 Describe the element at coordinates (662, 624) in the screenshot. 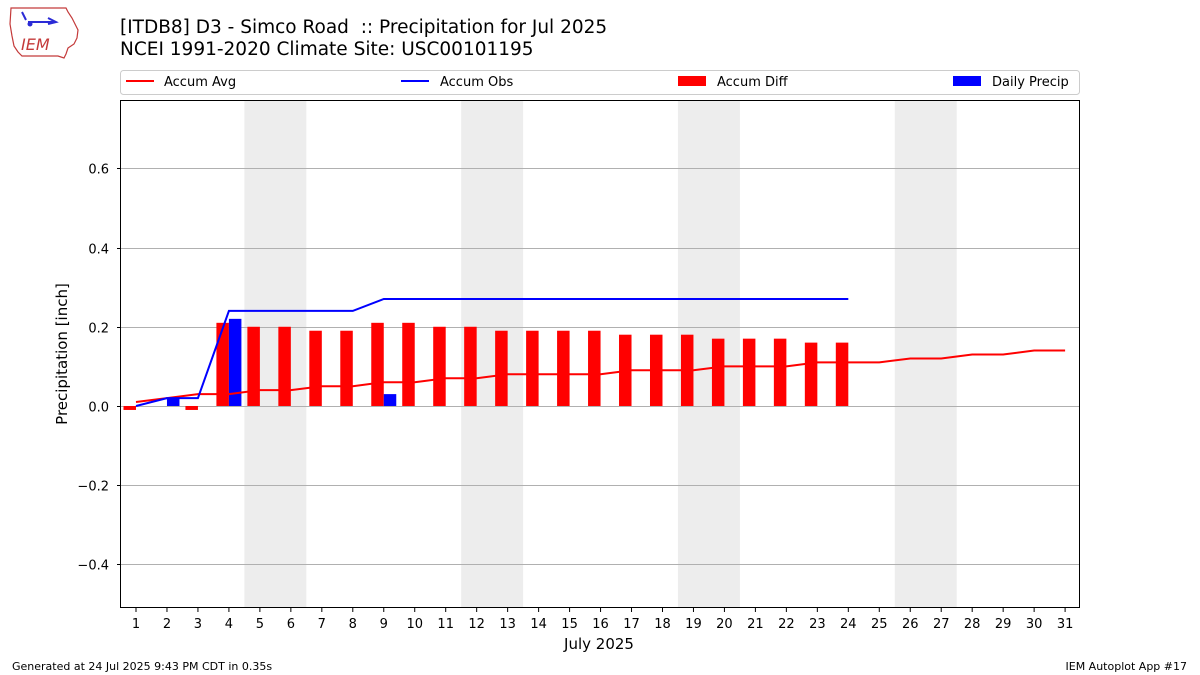

I see `x-tick-label: 18` at that location.